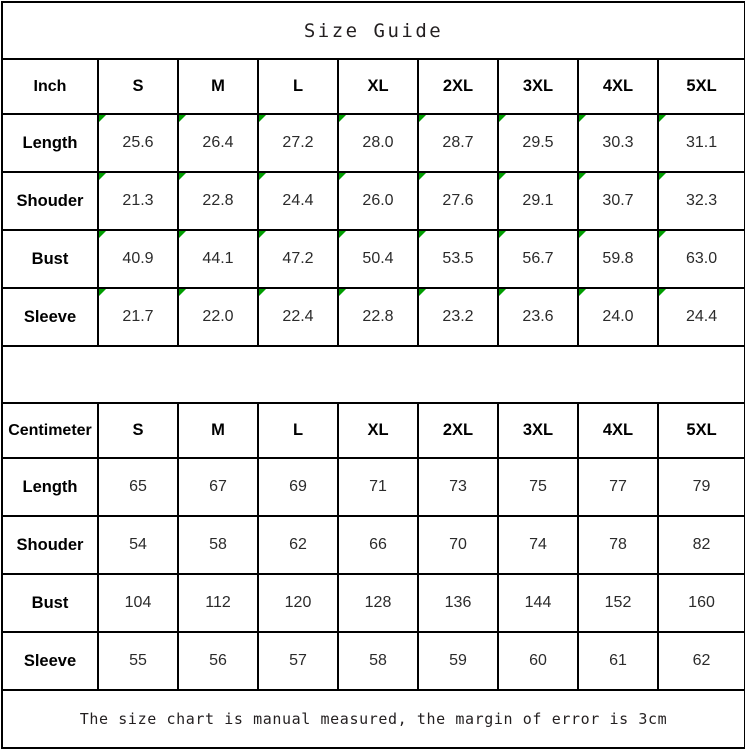  What do you see at coordinates (50, 545) in the screenshot?
I see `cm-row-label-shoulder: Shouder` at bounding box center [50, 545].